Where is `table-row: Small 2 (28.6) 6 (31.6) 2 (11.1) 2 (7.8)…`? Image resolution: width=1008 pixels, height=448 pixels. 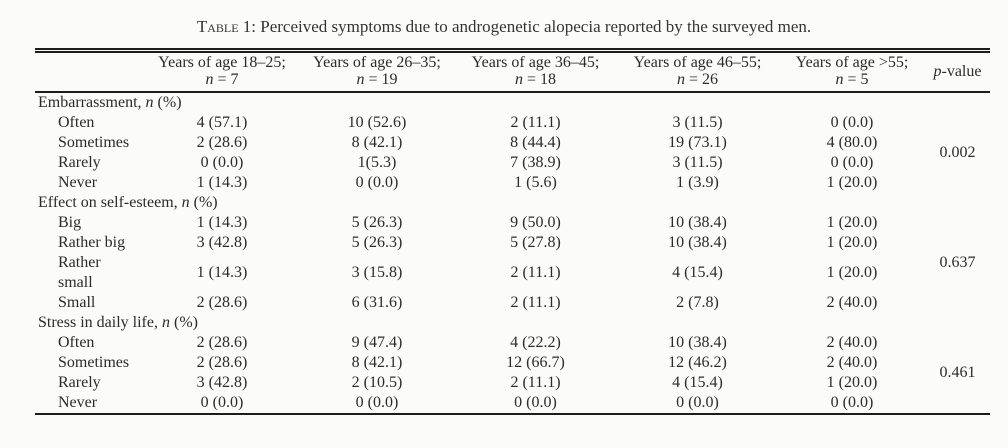 table-row: Small 2 (28.6) 6 (31.6) 2 (11.1) 2 (7.8)… is located at coordinates (512, 303).